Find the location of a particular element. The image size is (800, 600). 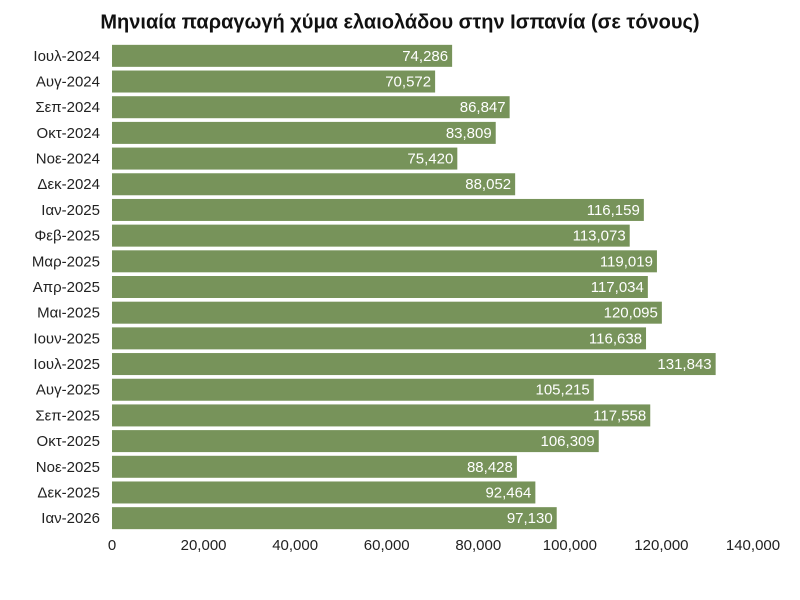

y-tick-label: Ιαν-2026 is located at coordinates (70, 518).